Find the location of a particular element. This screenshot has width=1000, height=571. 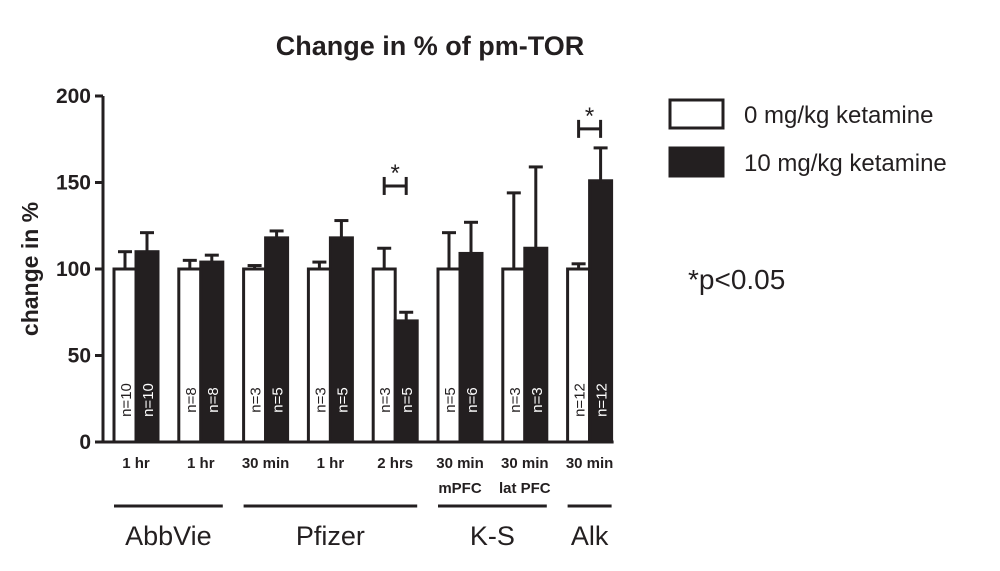

y-tick-label: 200 is located at coordinates (73, 96).